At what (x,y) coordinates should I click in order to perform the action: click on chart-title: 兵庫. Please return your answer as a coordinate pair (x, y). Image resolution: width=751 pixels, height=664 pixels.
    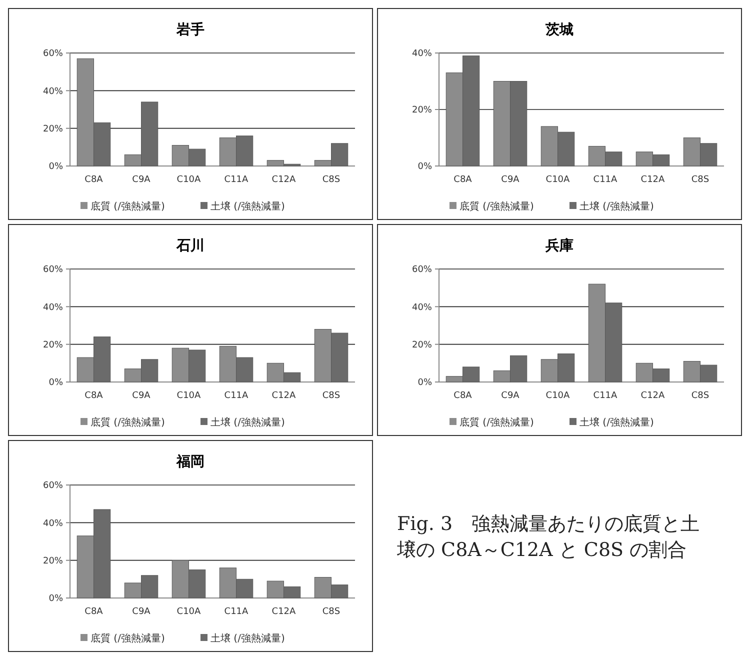
    Looking at the image, I should click on (559, 245).